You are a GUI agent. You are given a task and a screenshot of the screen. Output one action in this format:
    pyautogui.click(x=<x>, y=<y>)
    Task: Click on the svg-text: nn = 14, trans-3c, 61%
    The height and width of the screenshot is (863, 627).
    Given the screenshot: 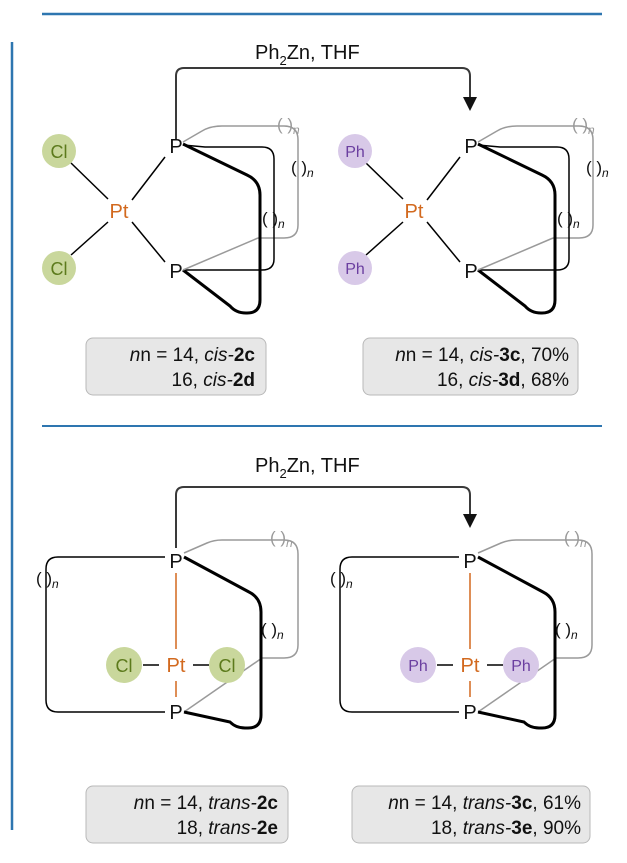 What is the action you would take?
    pyautogui.click(x=484, y=803)
    